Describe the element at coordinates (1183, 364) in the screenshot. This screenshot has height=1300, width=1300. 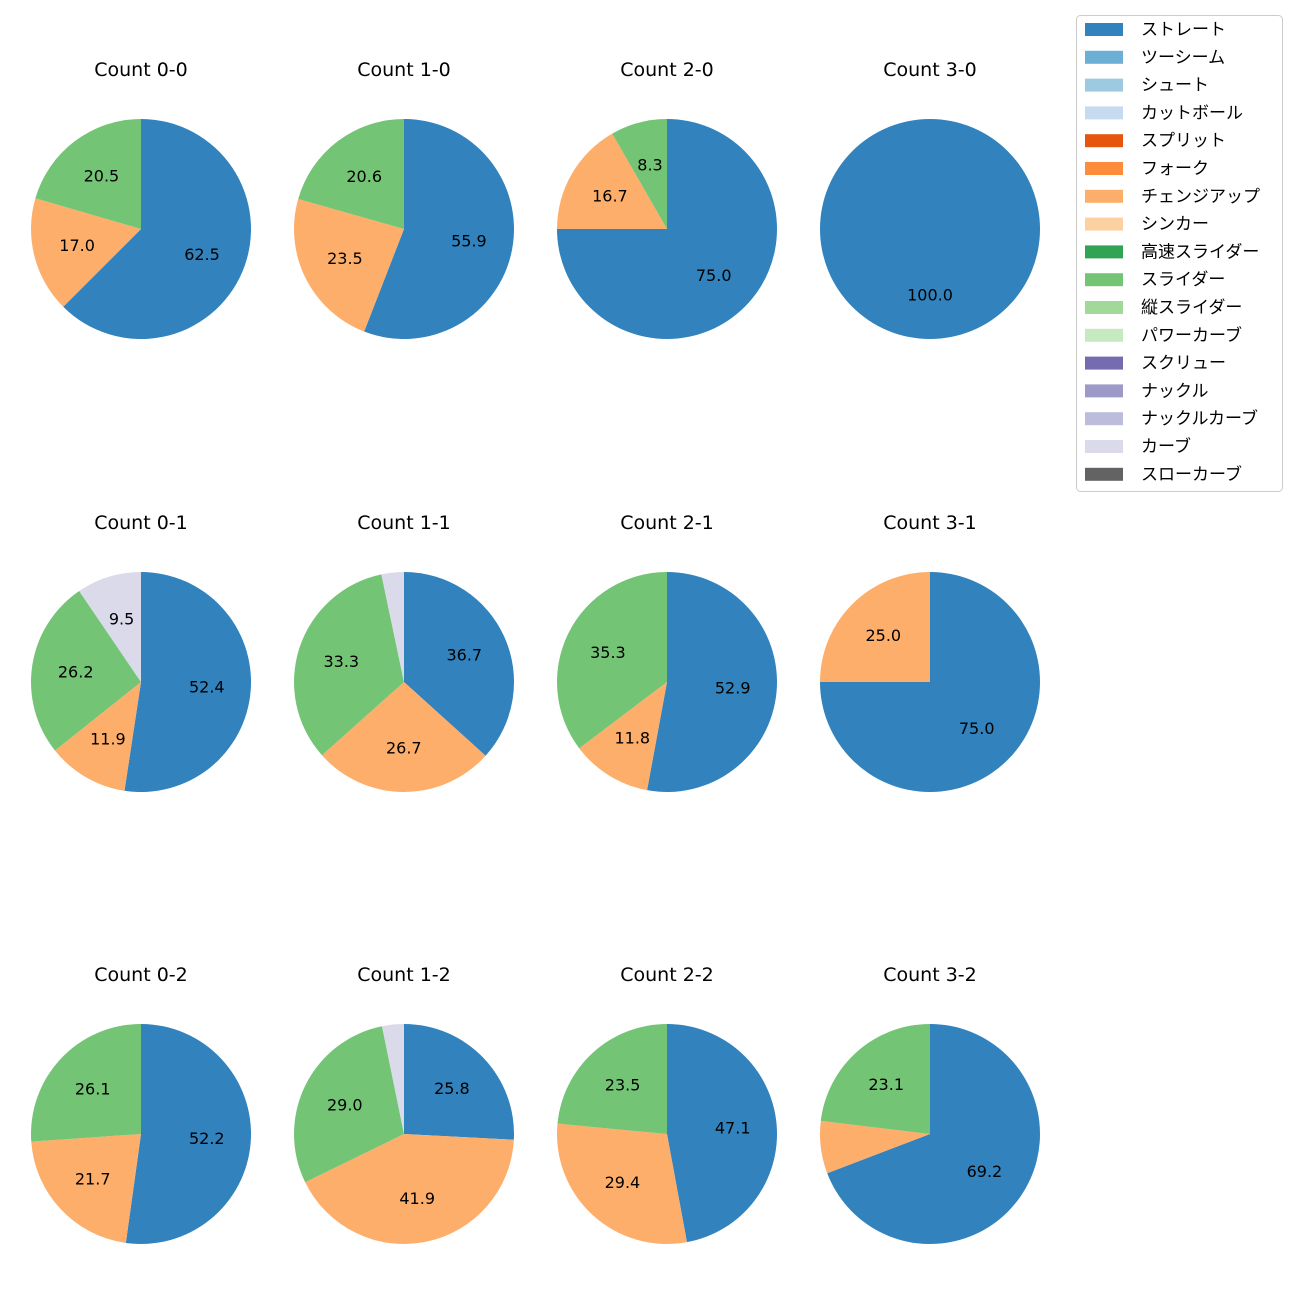
I see `legend-label: スクリュー` at that location.